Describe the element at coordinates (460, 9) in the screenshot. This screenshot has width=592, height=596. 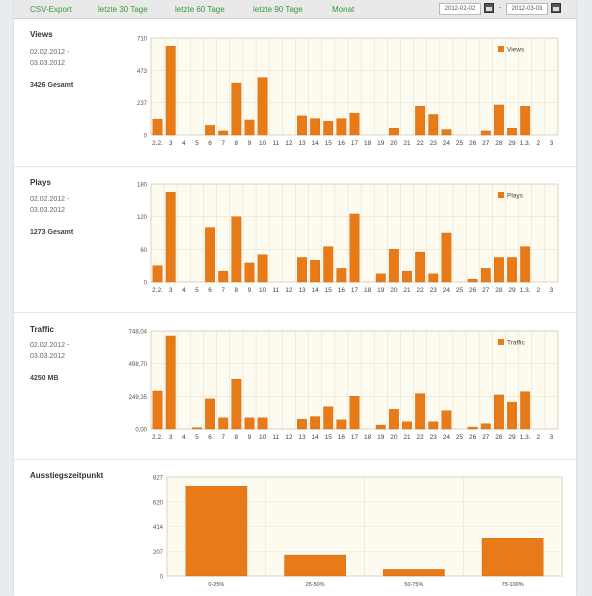
I see `date-from-input: 2012-02-02` at that location.